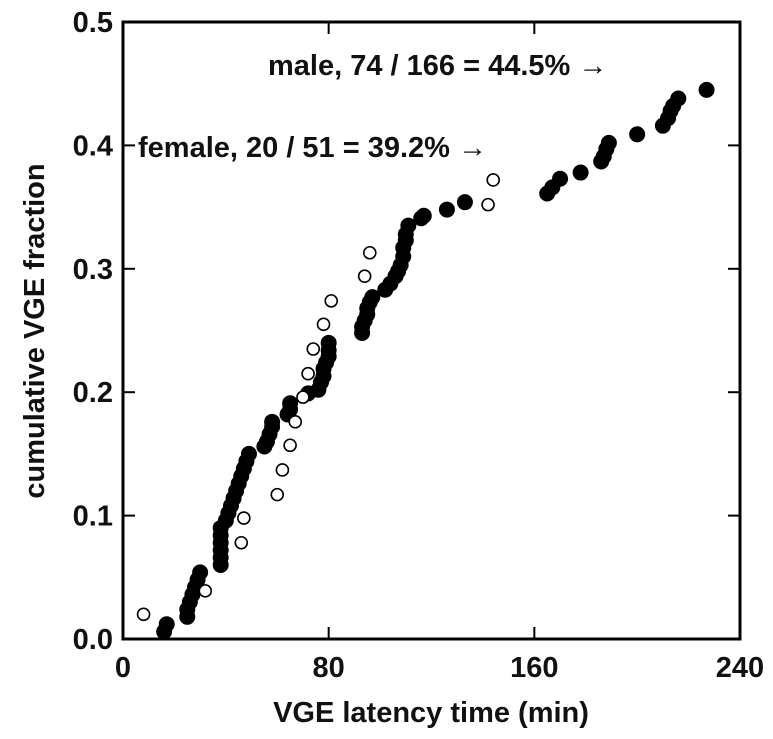  What do you see at coordinates (93, 517) in the screenshot?
I see `y-tick-label: 0.1` at bounding box center [93, 517].